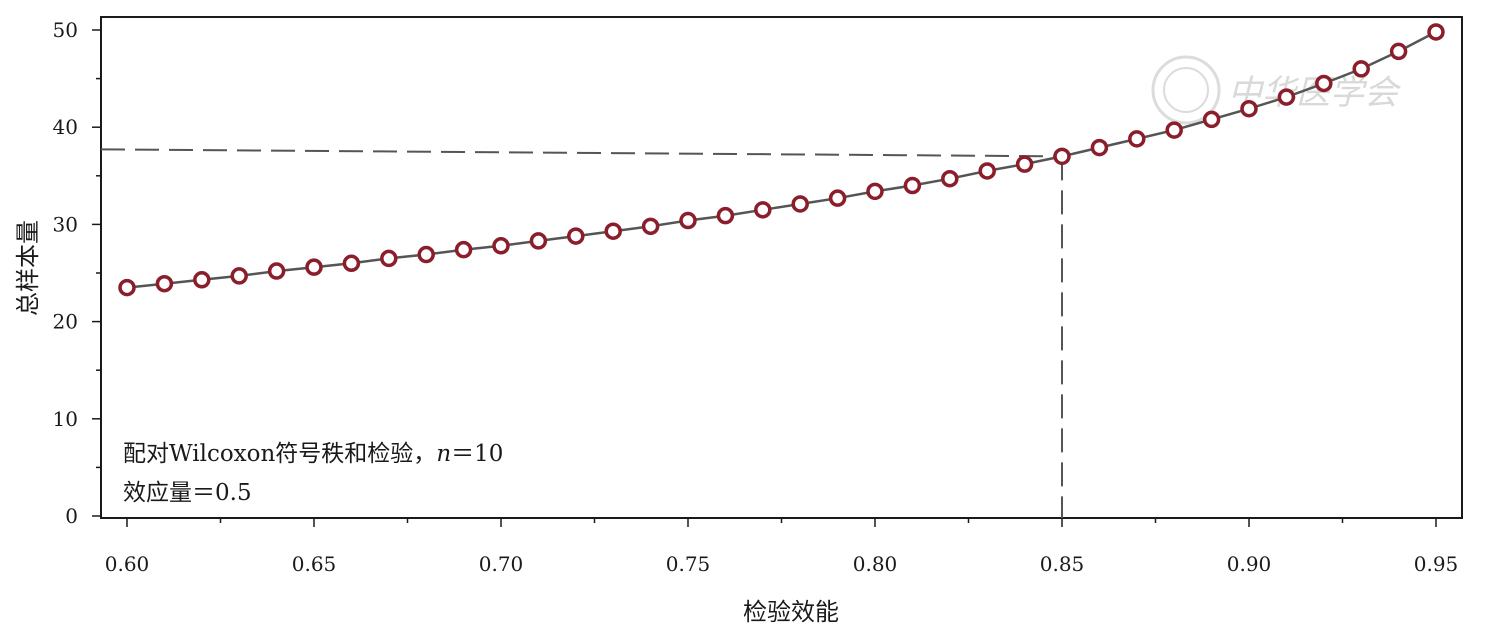 The width and height of the screenshot is (1491, 638). What do you see at coordinates (65, 322) in the screenshot?
I see `y-tick-label: 20` at bounding box center [65, 322].